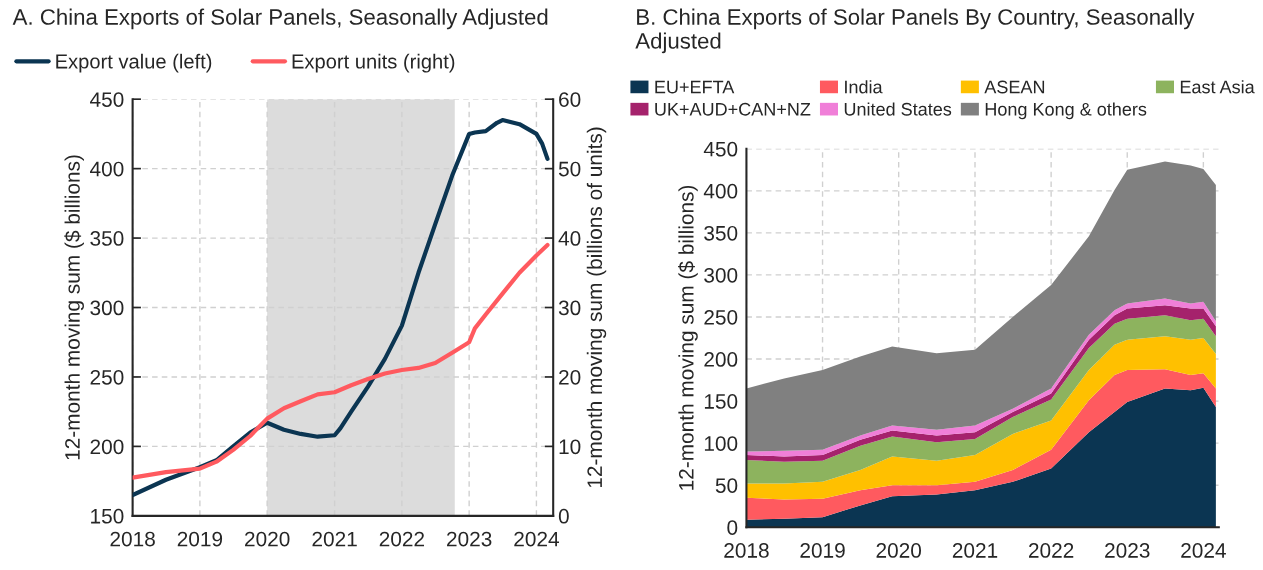  Describe the element at coordinates (570, 377) in the screenshot. I see `y2-tick-label: 20` at that location.